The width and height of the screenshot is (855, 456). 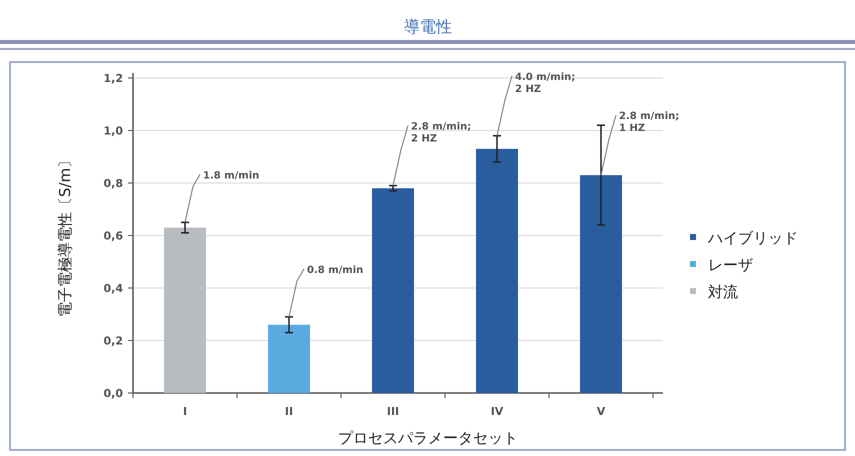 I want to click on legend-label: レーザ, so click(x=730, y=265).